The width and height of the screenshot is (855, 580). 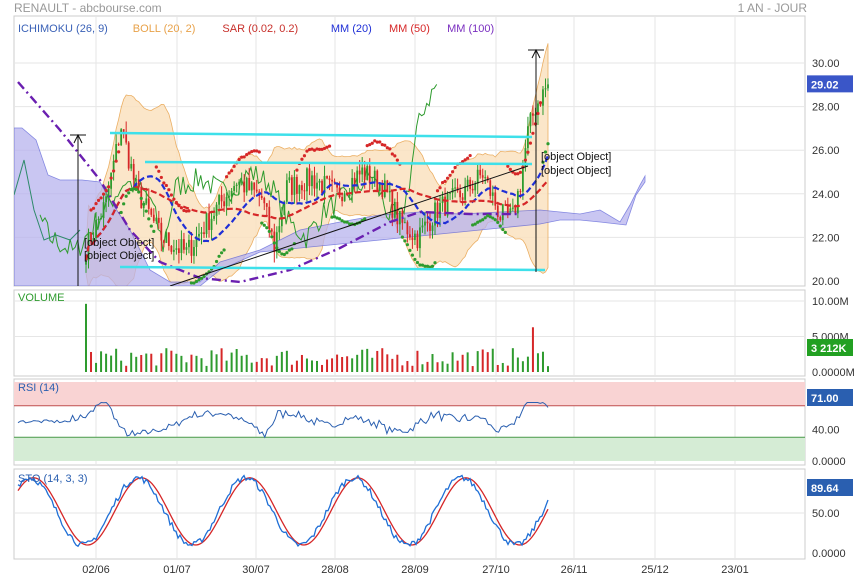 What do you see at coordinates (63, 29) in the screenshot?
I see `legend-item: ICHIMOKU (26, 9)` at bounding box center [63, 29].